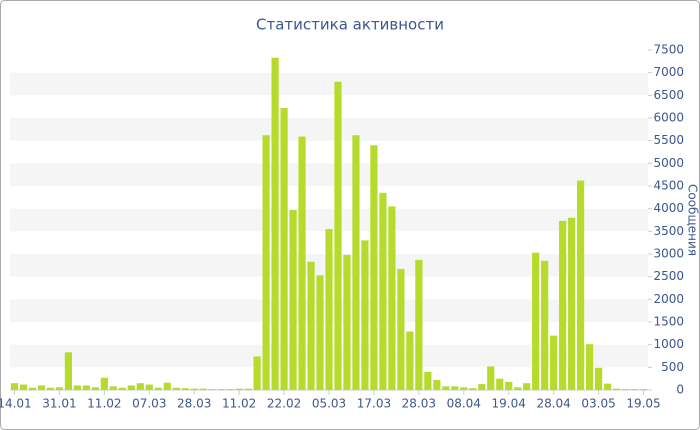  I want to click on y-tick-label: 0, so click(680, 390).